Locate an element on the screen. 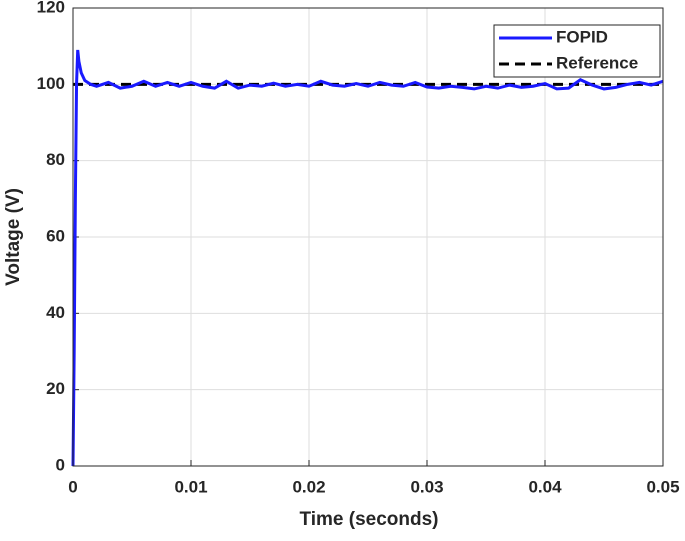 This screenshot has height=541, width=685. y-axis-label: Voltage (V) is located at coordinates (13, 237).